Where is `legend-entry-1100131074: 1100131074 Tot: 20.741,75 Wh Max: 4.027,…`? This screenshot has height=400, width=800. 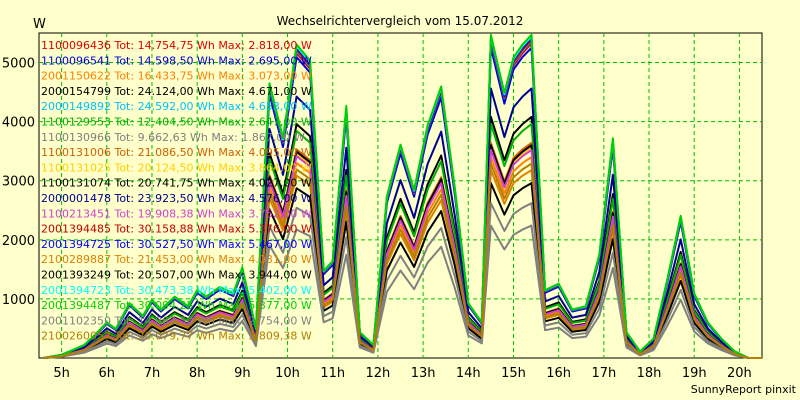 legend-entry-1100131074: 1100131074 Tot: 20.741,75 Wh Max: 4.027,… is located at coordinates (176, 183).